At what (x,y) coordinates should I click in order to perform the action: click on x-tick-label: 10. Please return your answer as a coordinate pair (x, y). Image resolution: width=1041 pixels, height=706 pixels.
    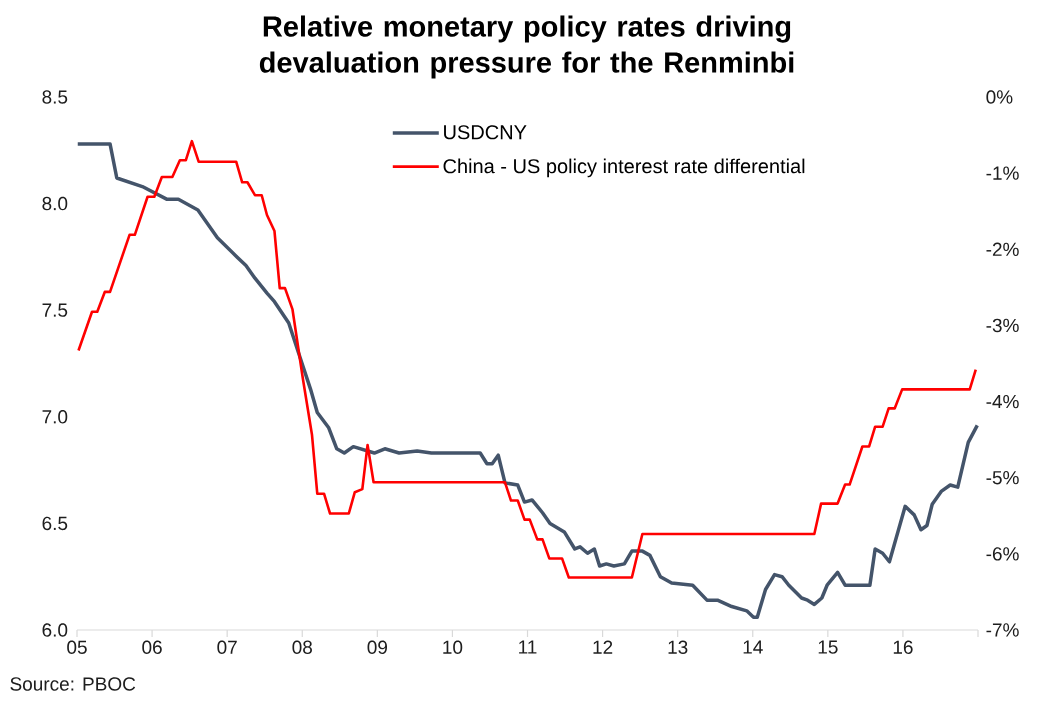
    Looking at the image, I should click on (453, 647).